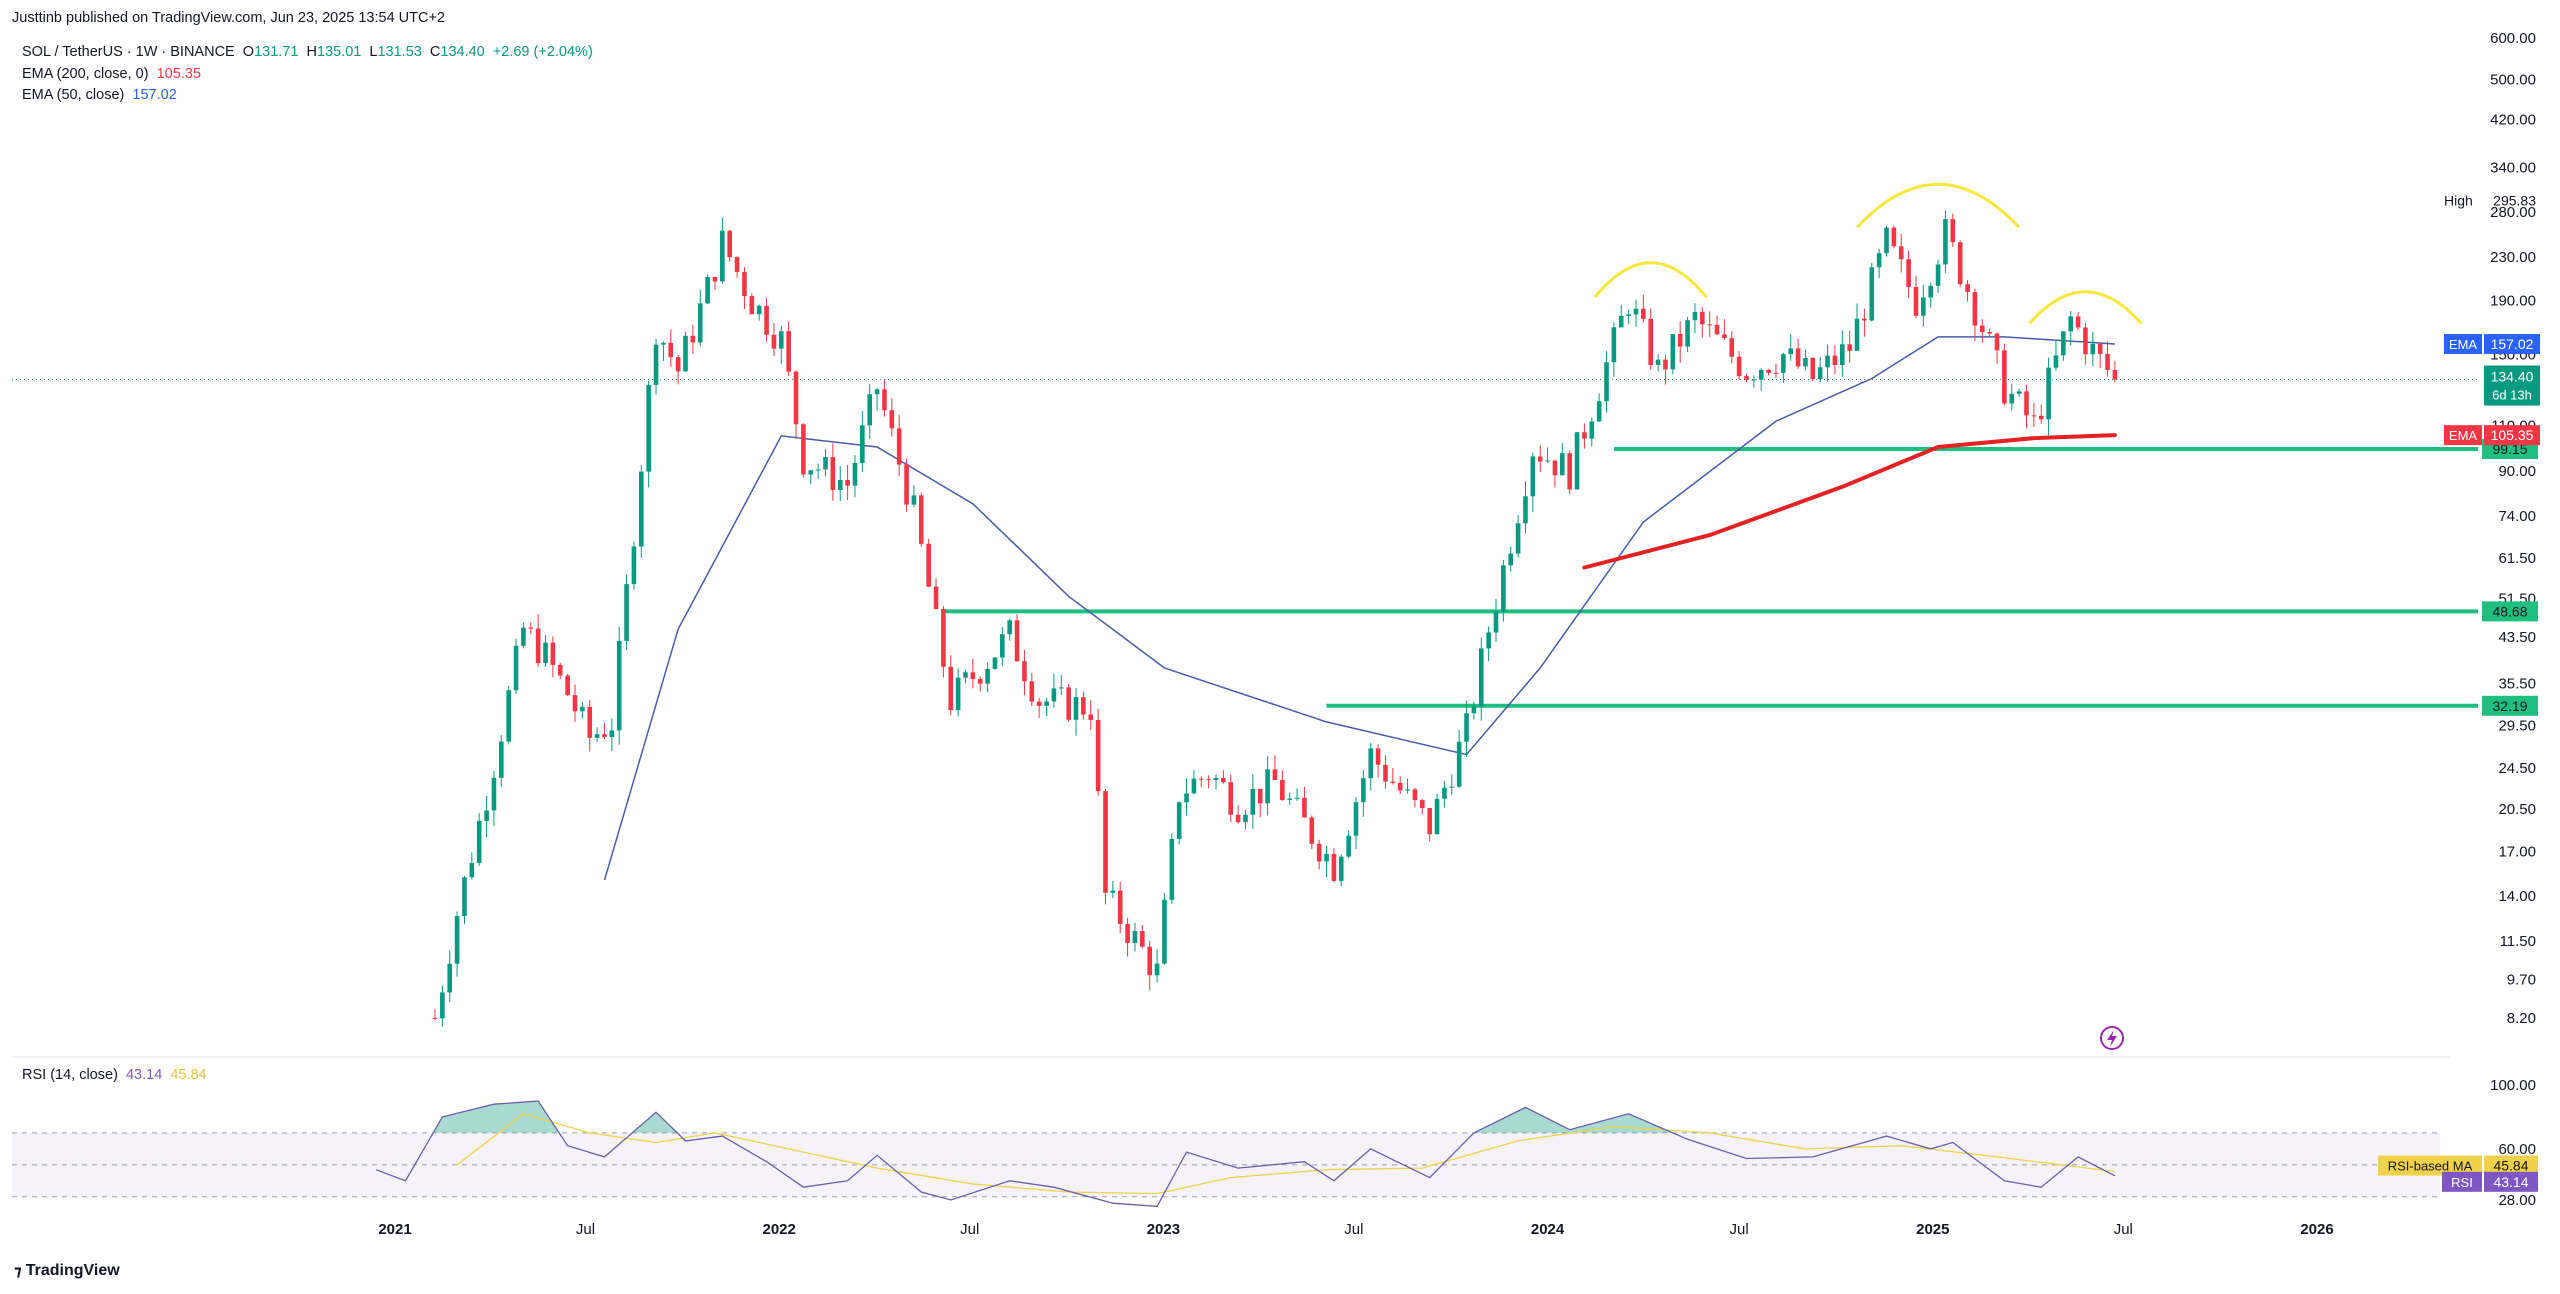 This screenshot has height=1294, width=2560. What do you see at coordinates (1548, 1229) in the screenshot?
I see `time-tick-label: 2024` at bounding box center [1548, 1229].